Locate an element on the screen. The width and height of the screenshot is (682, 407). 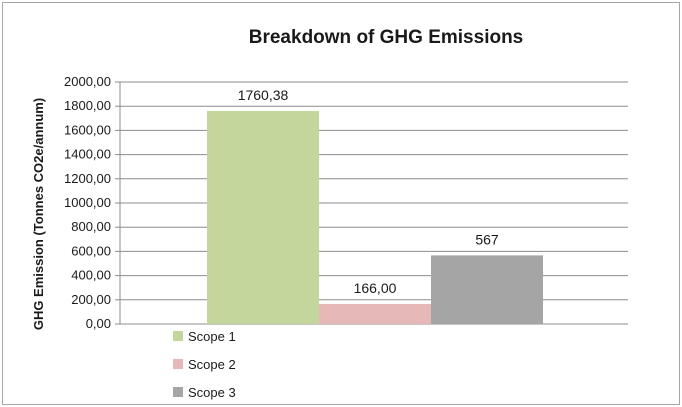
legend-label: Scope 1 is located at coordinates (212, 336).